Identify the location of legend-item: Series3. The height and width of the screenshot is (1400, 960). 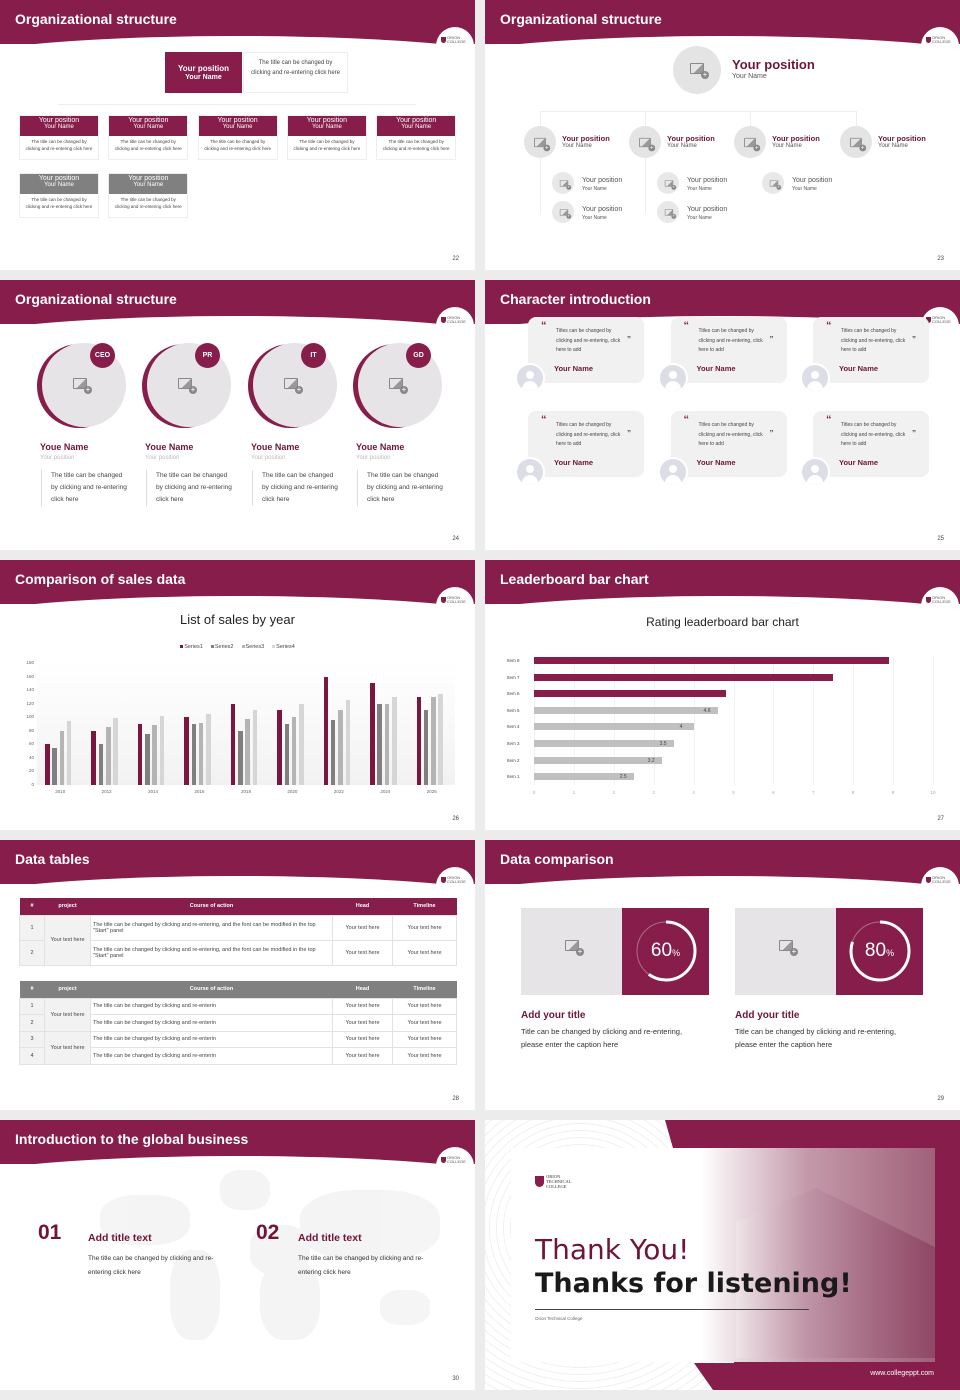
(252, 647).